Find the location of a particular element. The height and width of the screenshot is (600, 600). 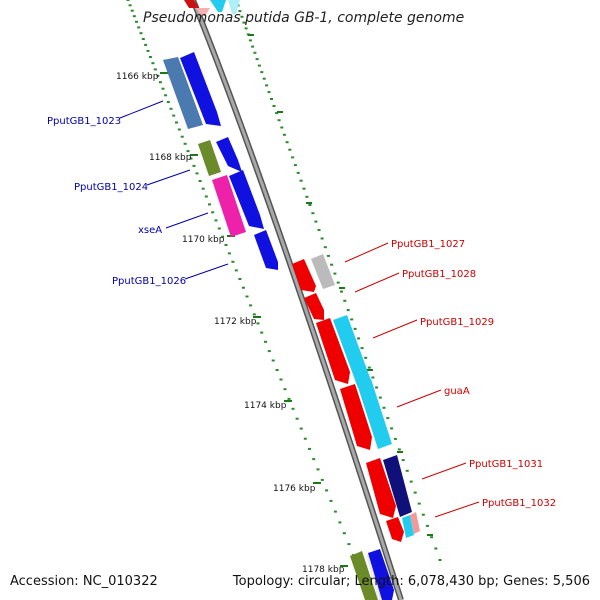

feature-block-magenta is located at coordinates (229, 206).